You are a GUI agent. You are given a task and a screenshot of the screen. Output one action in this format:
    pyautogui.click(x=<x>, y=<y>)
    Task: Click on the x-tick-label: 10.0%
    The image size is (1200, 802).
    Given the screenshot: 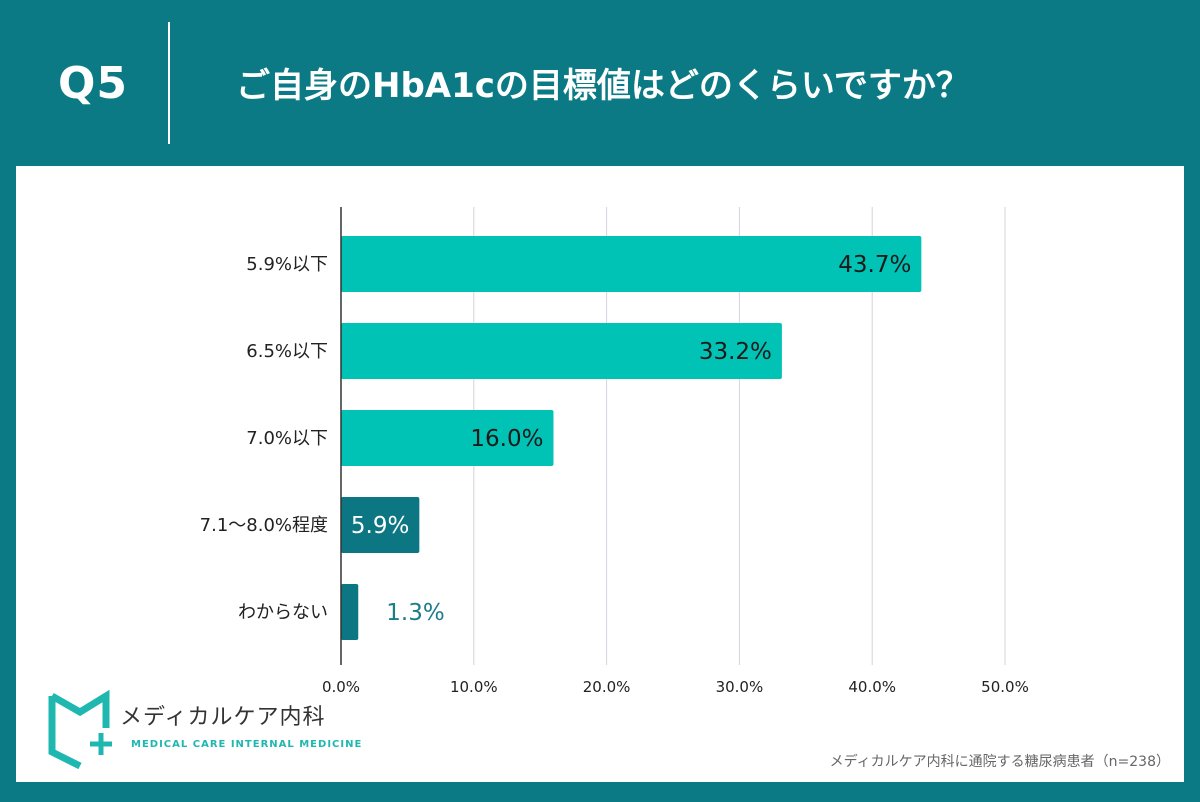 What is the action you would take?
    pyautogui.click(x=474, y=687)
    